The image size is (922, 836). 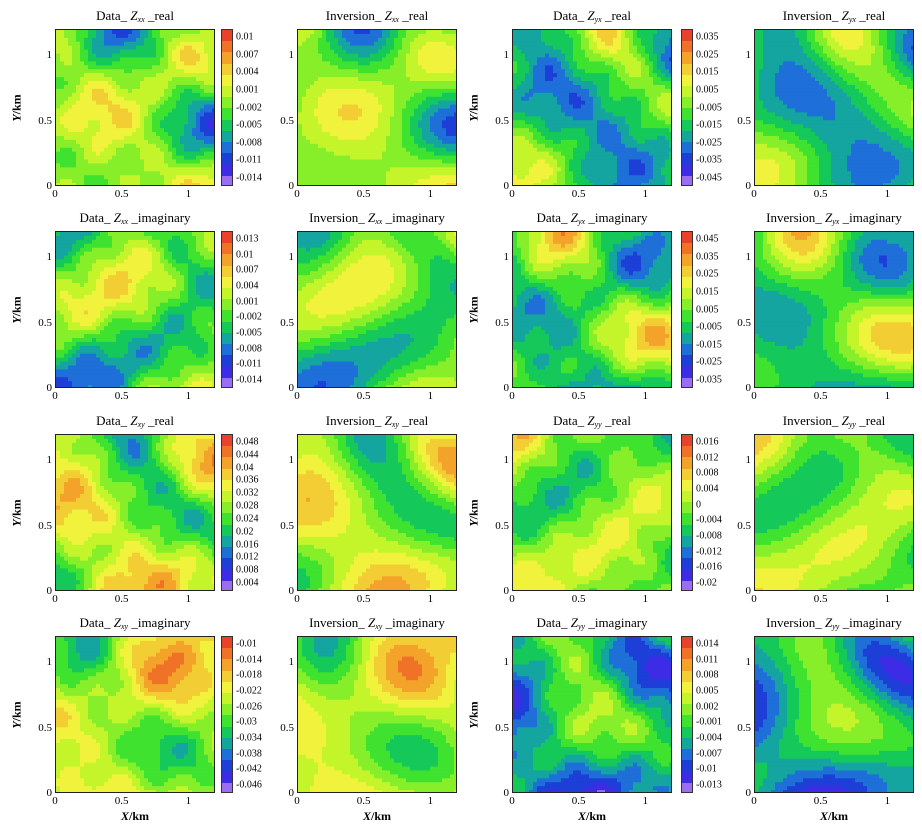 What do you see at coordinates (249, 659) in the screenshot?
I see `colorbar-label: -0.014` at bounding box center [249, 659].